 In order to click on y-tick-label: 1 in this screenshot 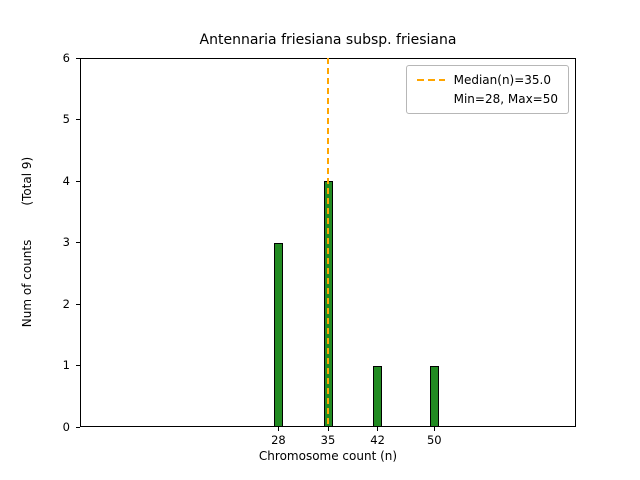, I will do `click(66, 365)`.